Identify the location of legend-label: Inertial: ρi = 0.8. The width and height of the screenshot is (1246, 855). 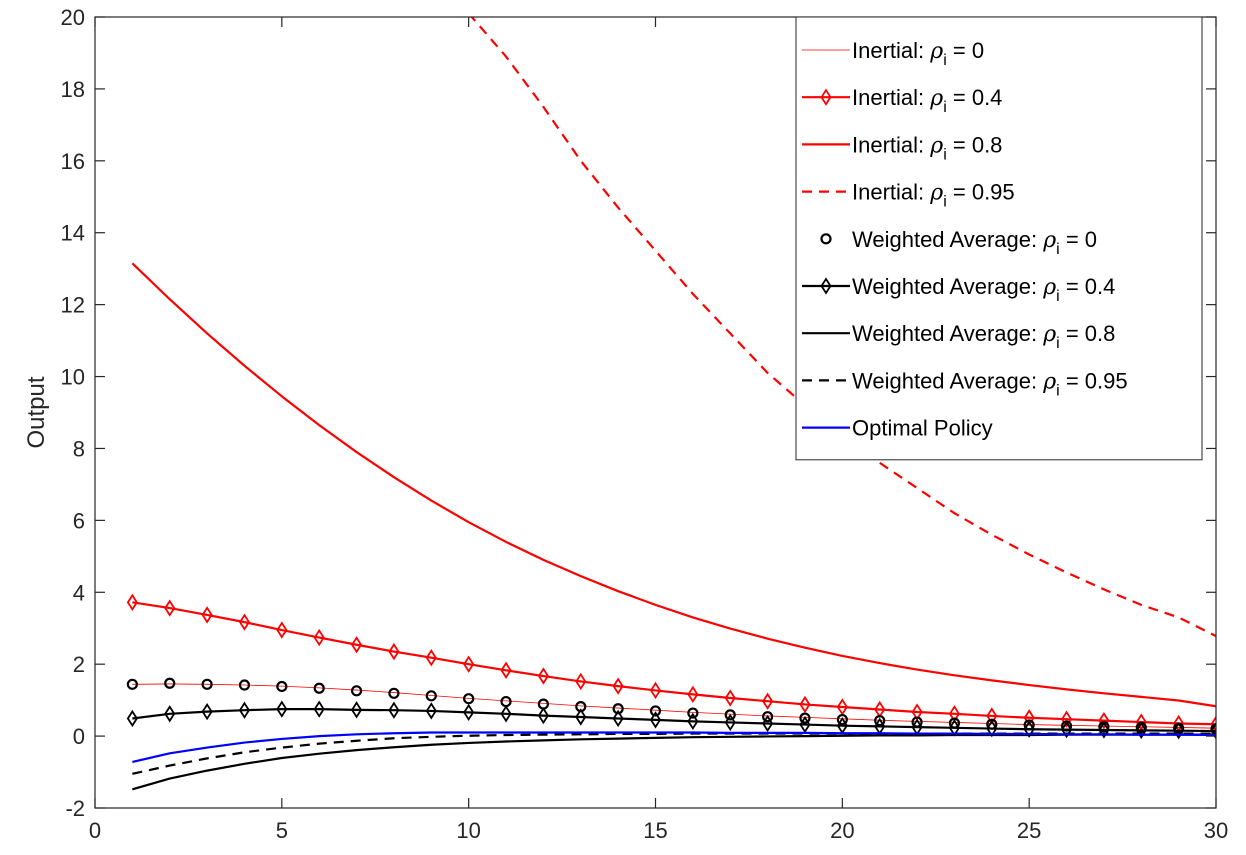
(927, 147).